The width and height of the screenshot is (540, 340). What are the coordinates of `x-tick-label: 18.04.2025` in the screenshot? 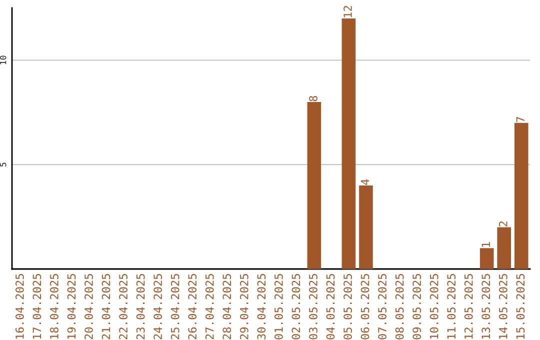 It's located at (54, 306).